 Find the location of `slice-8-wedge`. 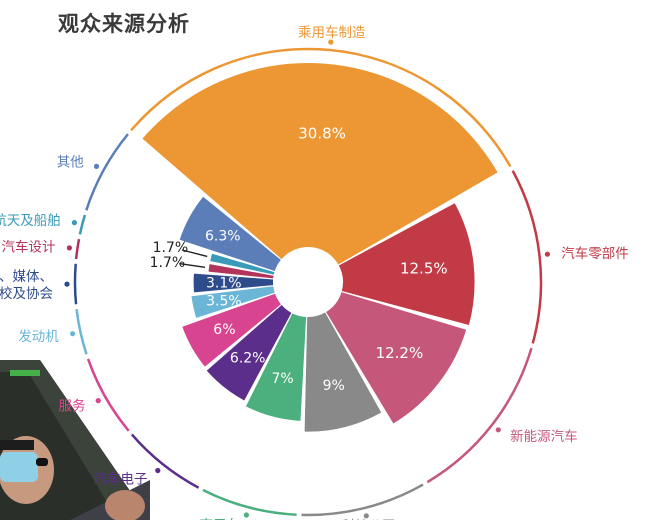

slice-8-wedge is located at coordinates (233, 302).